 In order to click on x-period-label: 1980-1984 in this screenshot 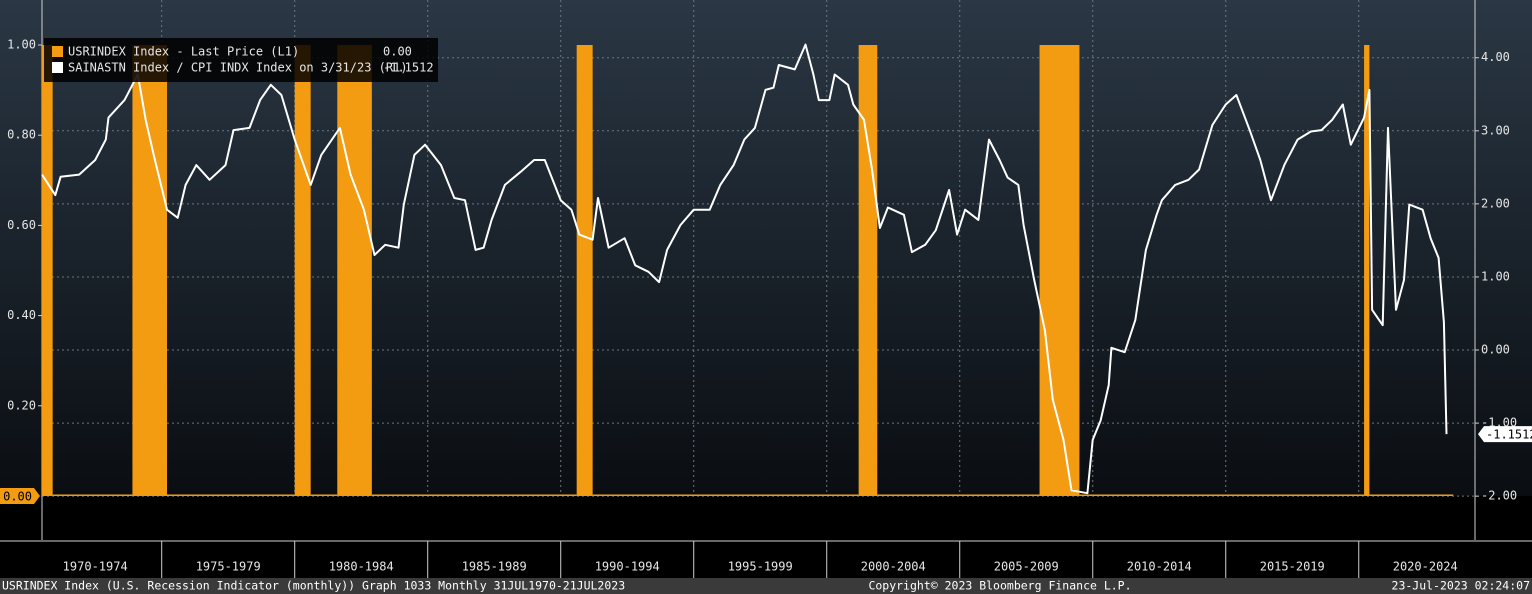, I will do `click(361, 567)`.